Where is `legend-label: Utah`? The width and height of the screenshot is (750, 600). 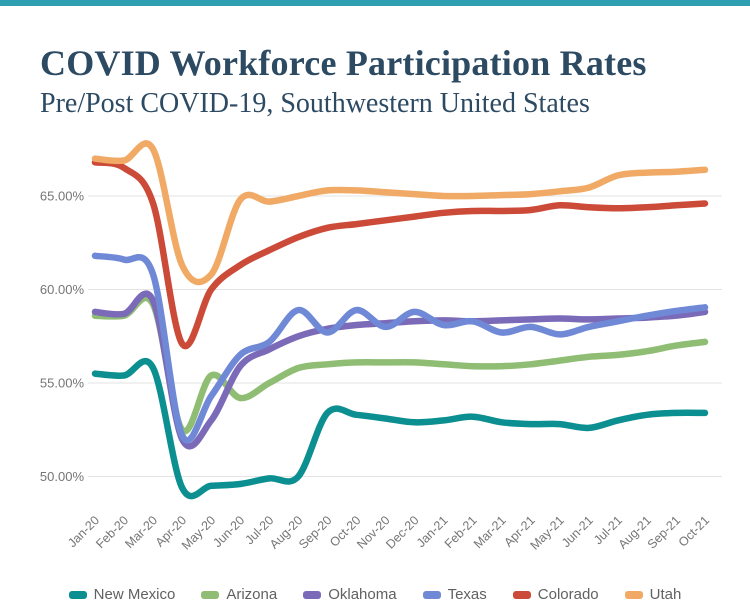 legend-label: Utah is located at coordinates (665, 593).